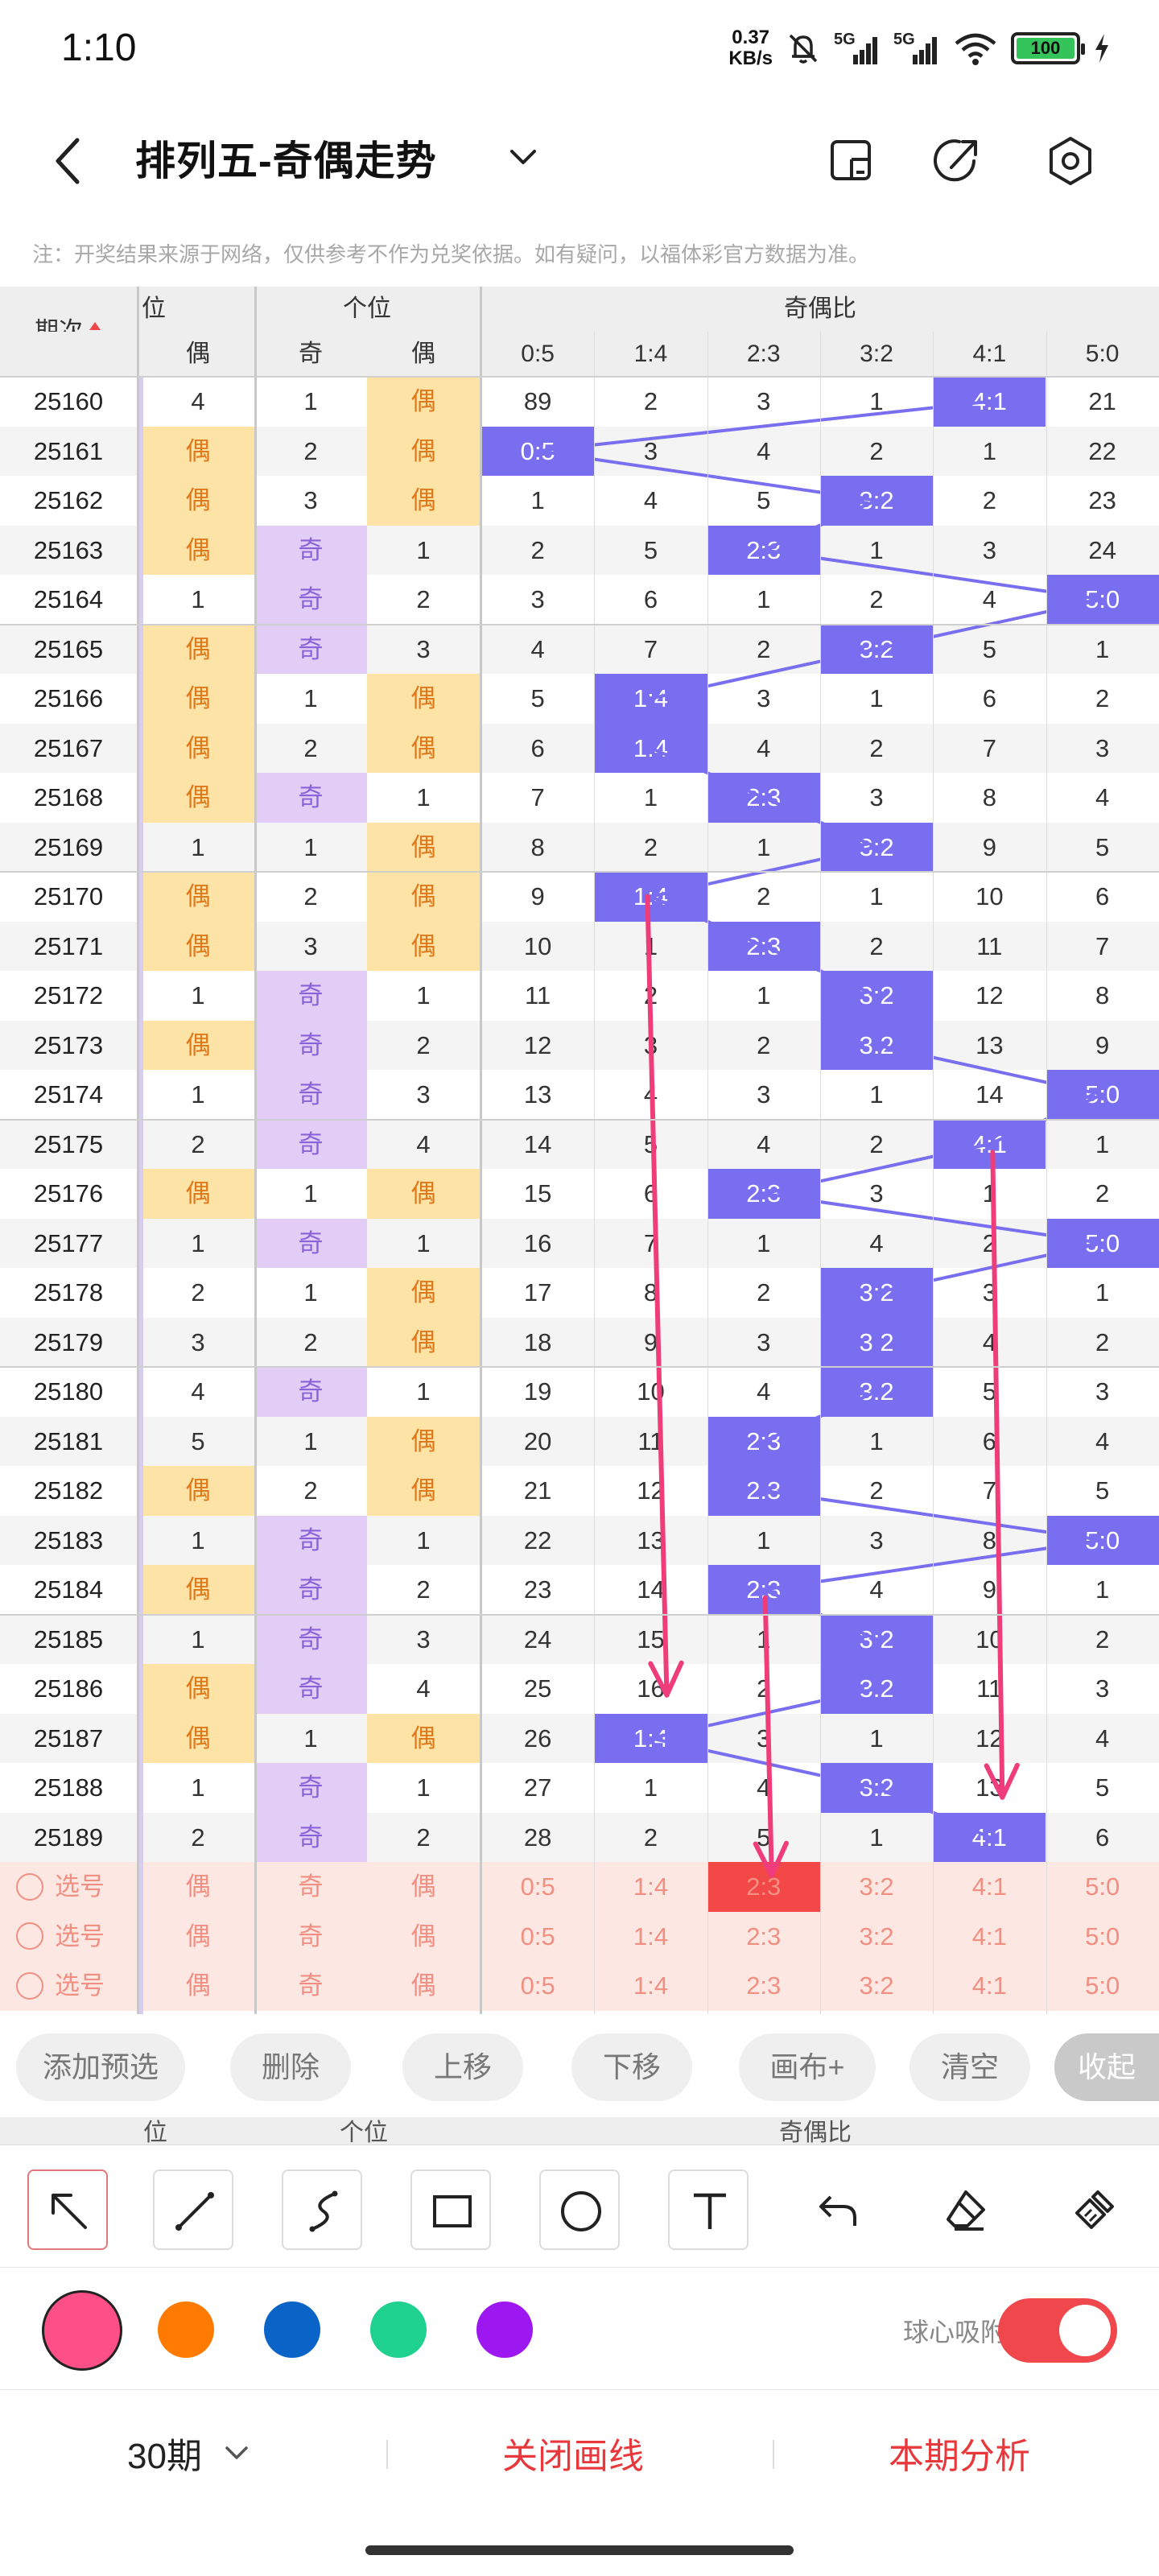 The image size is (1159, 2576). What do you see at coordinates (579, 600) in the screenshot?
I see `table-row: 25164 1 奇 2 3 6 1 2 4 5:0` at bounding box center [579, 600].